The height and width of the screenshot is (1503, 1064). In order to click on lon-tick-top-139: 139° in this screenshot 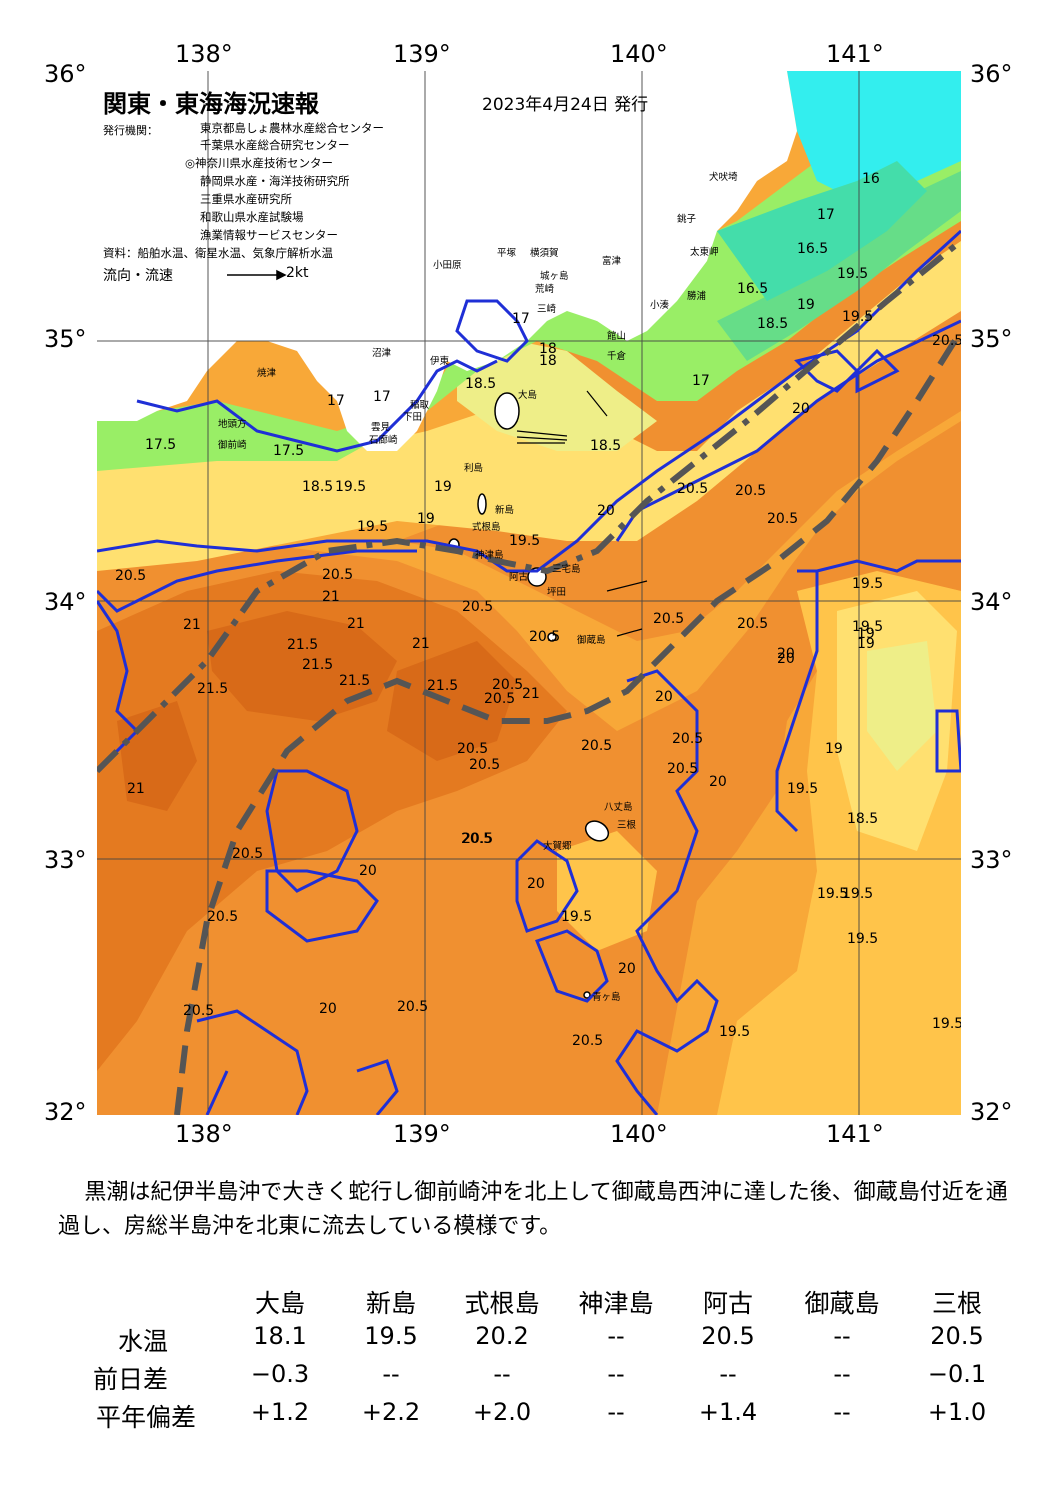, I will do `click(422, 54)`.